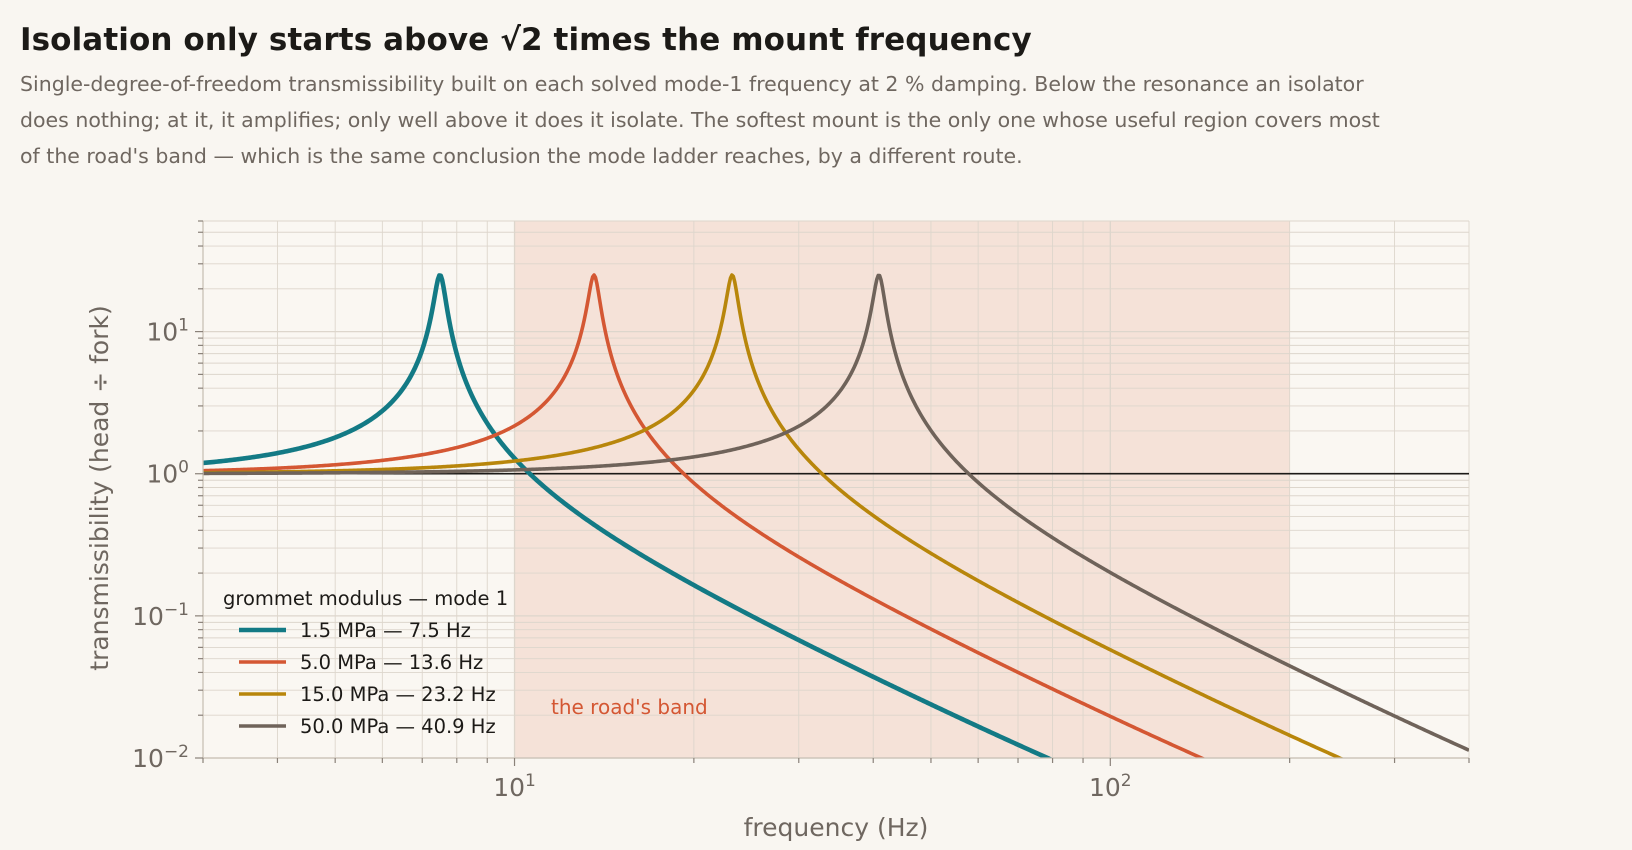 This screenshot has height=850, width=1632. I want to click on y-tick-label: 10⁰, so click(167, 473).